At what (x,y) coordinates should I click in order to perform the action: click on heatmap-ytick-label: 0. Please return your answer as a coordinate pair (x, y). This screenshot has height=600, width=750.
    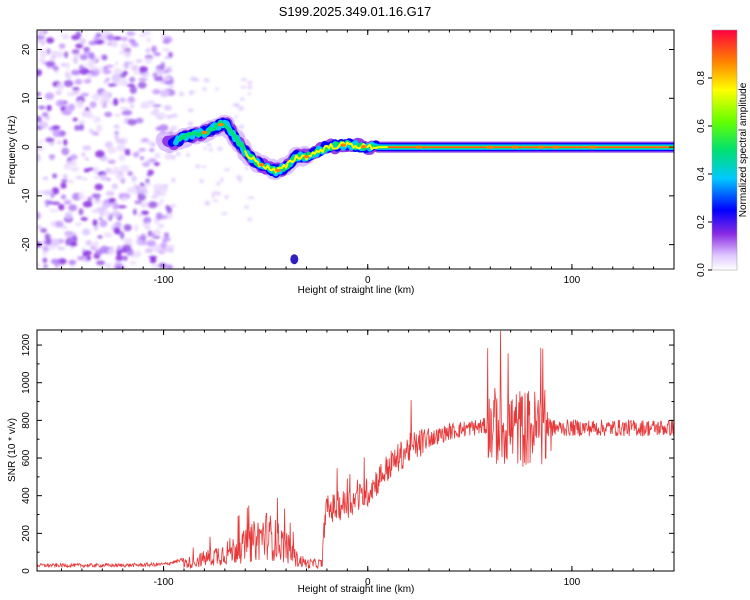
    Looking at the image, I should click on (26, 147).